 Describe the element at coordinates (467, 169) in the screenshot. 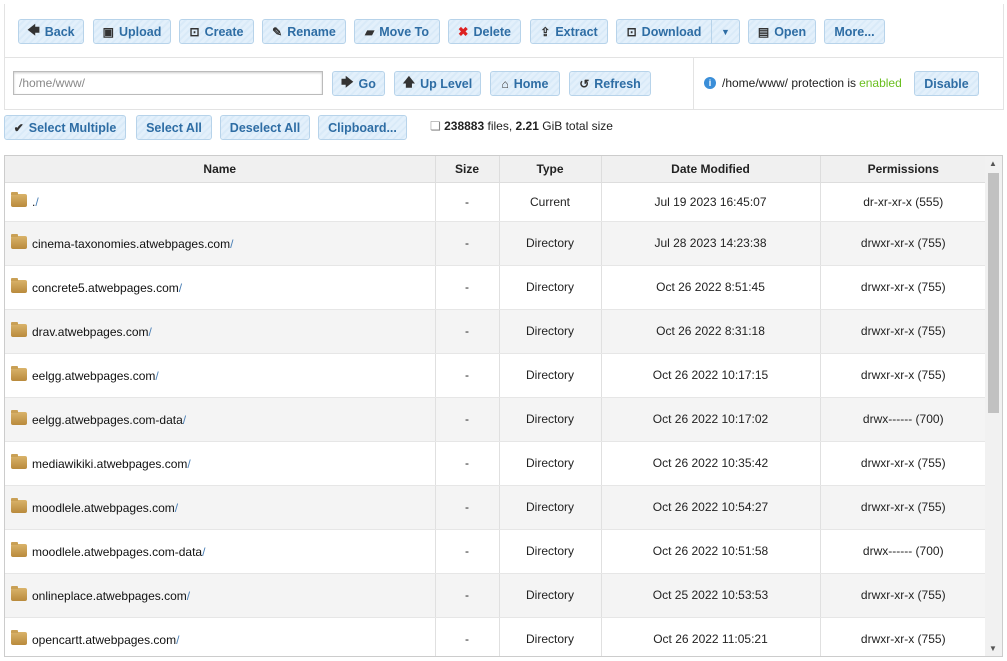

I see `column-header-size: Size` at that location.